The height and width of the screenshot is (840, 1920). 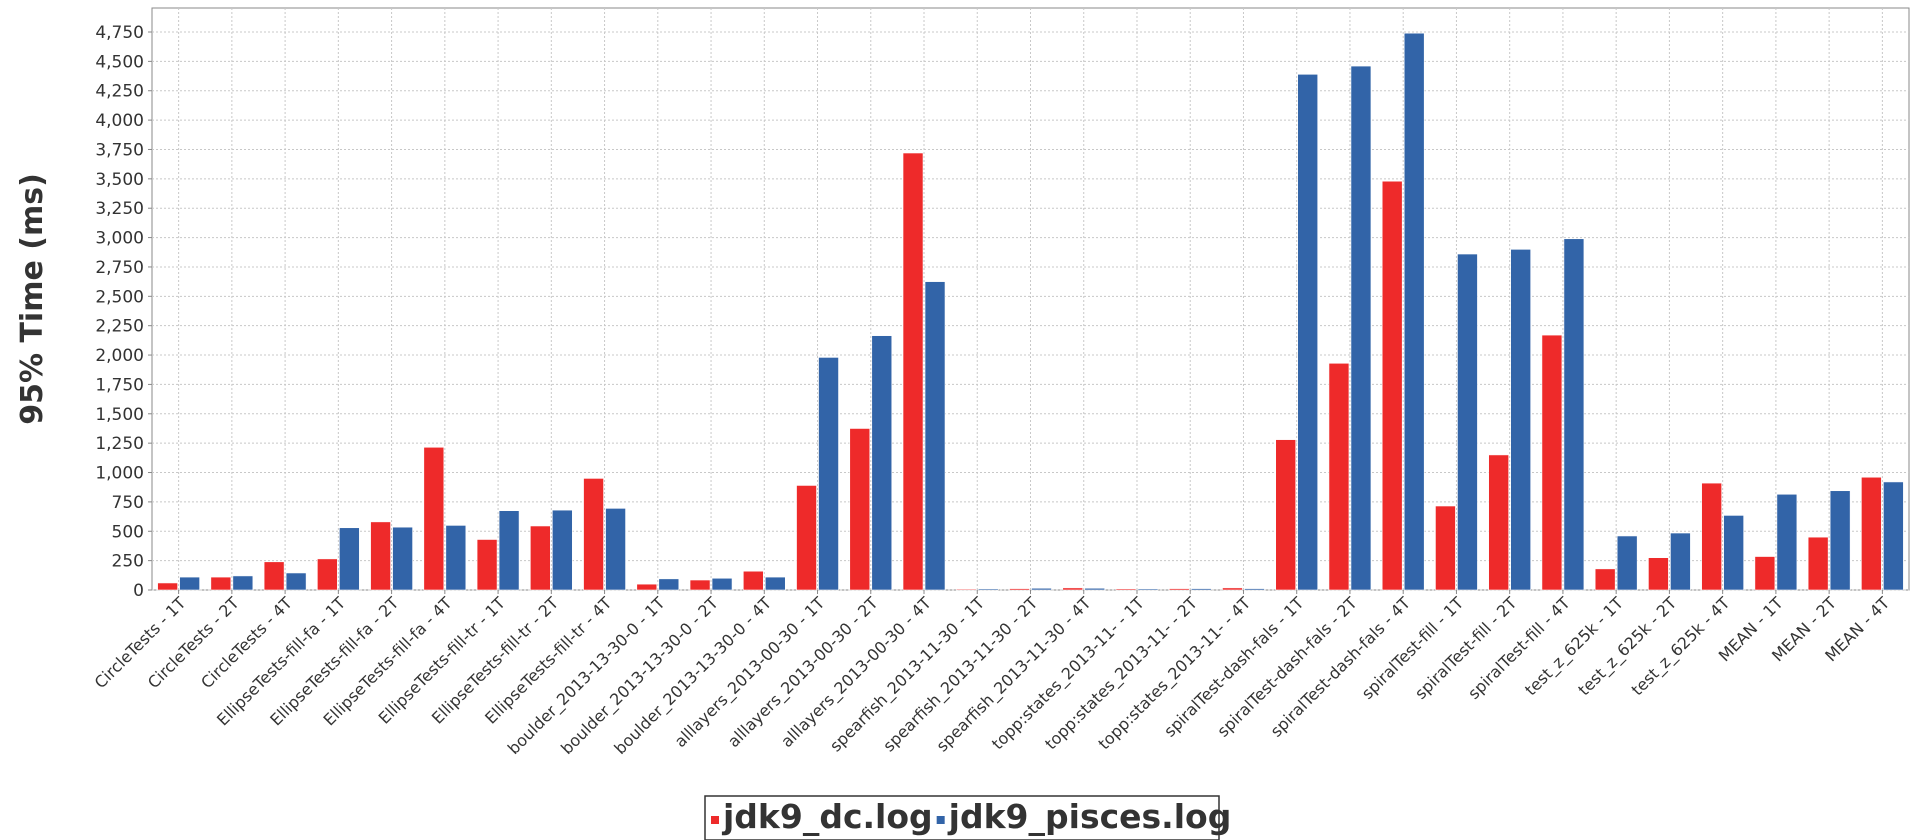 I want to click on y-tick-label: 250, so click(x=128, y=562).